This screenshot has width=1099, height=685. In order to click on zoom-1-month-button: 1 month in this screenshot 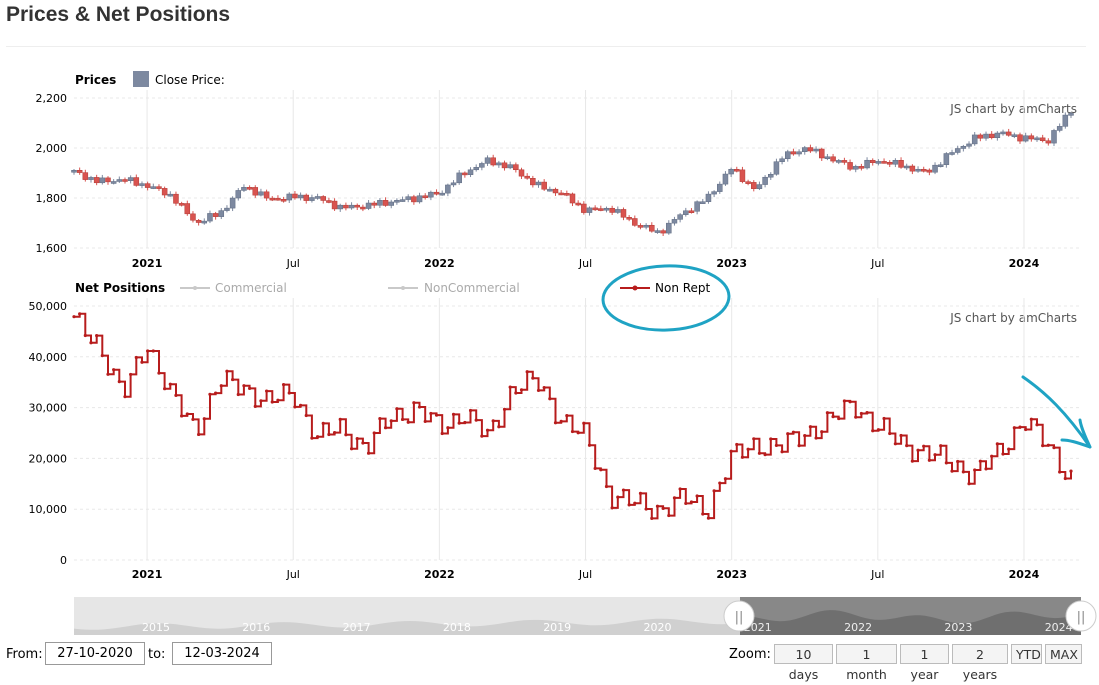, I will do `click(866, 663)`.